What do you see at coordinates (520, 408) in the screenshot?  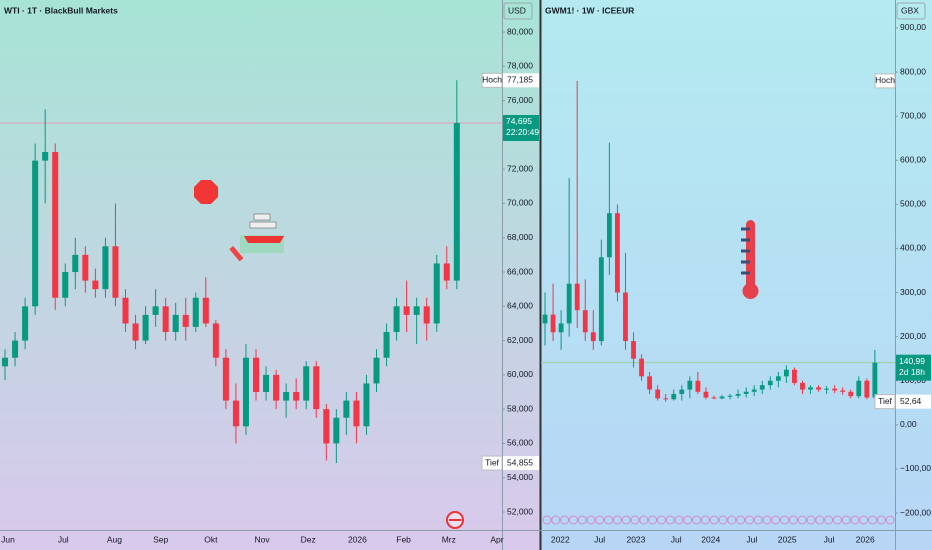 I see `y-tick-label: 58,000` at bounding box center [520, 408].